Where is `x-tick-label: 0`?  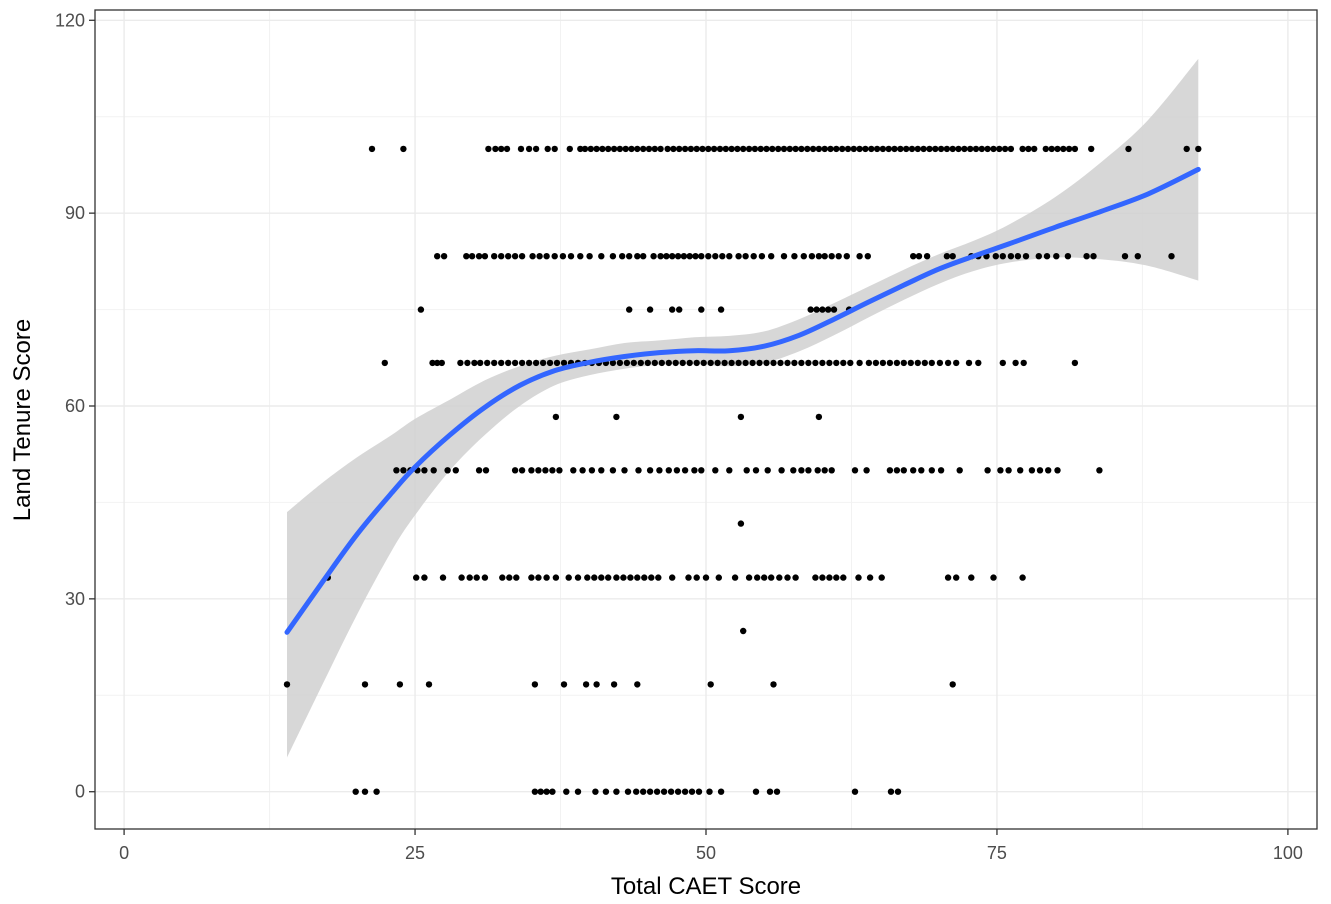
x-tick-label: 0 is located at coordinates (124, 853).